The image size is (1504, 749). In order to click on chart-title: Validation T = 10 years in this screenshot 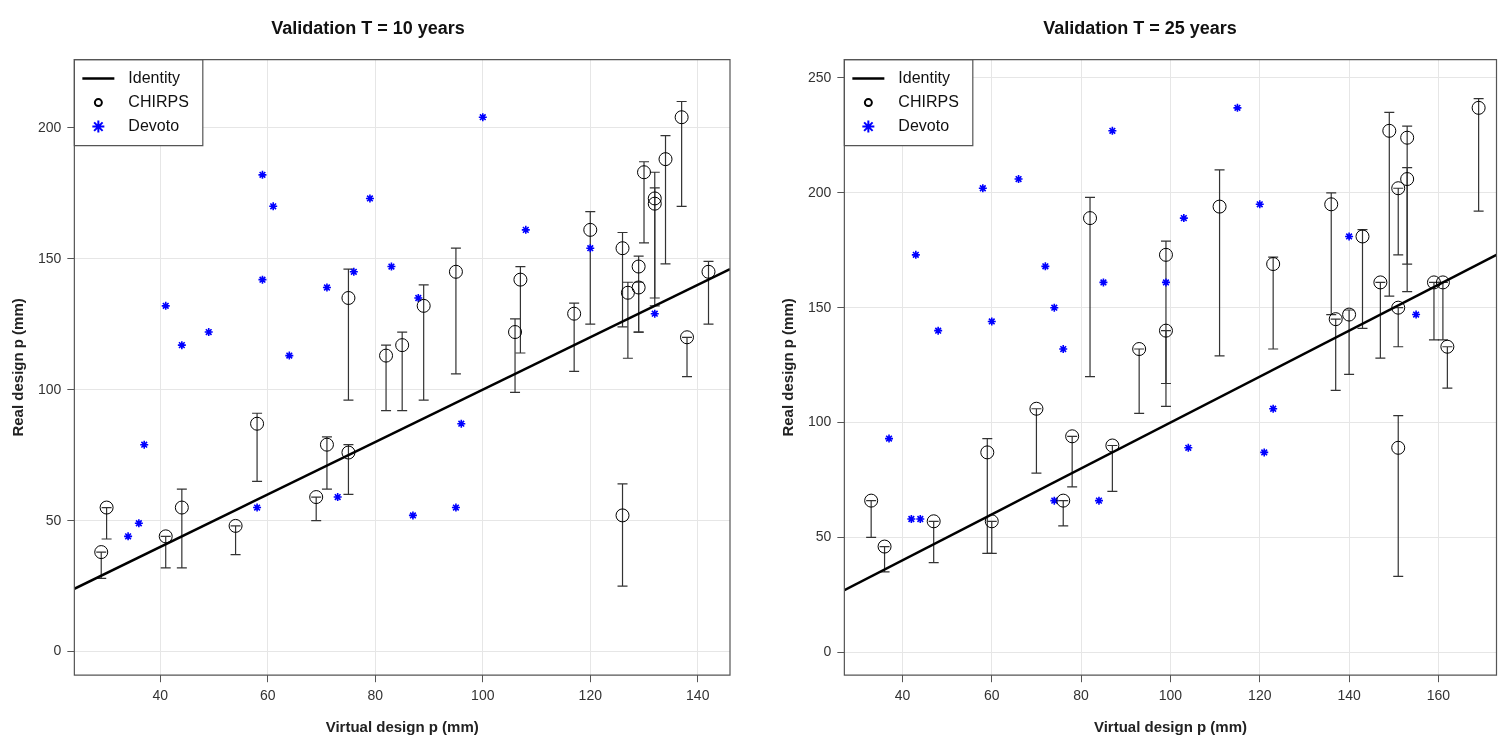, I will do `click(368, 27)`.